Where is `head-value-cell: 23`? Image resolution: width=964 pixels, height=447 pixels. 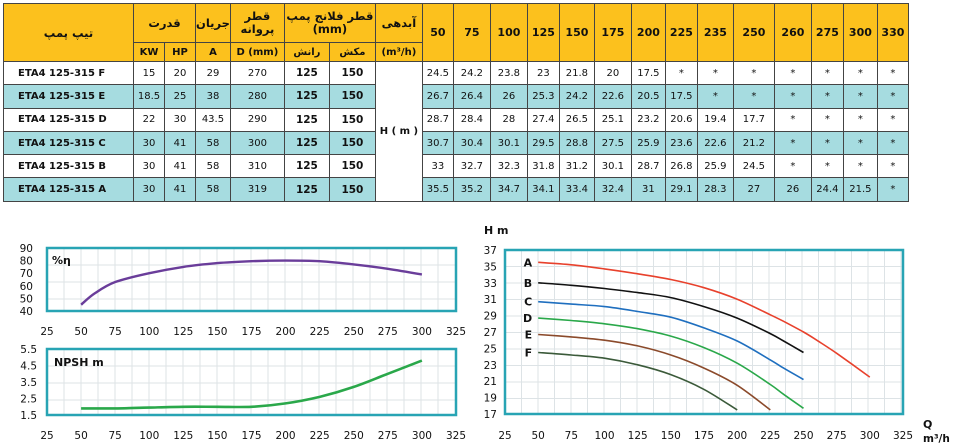
head-value-cell: 23 is located at coordinates (543, 73).